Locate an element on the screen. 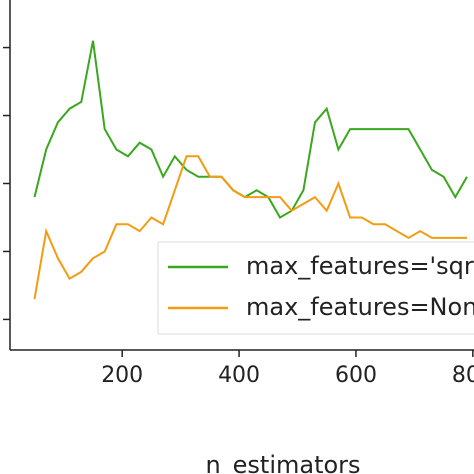 The height and width of the screenshot is (474, 474). x-tick-label: 800 is located at coordinates (463, 375).